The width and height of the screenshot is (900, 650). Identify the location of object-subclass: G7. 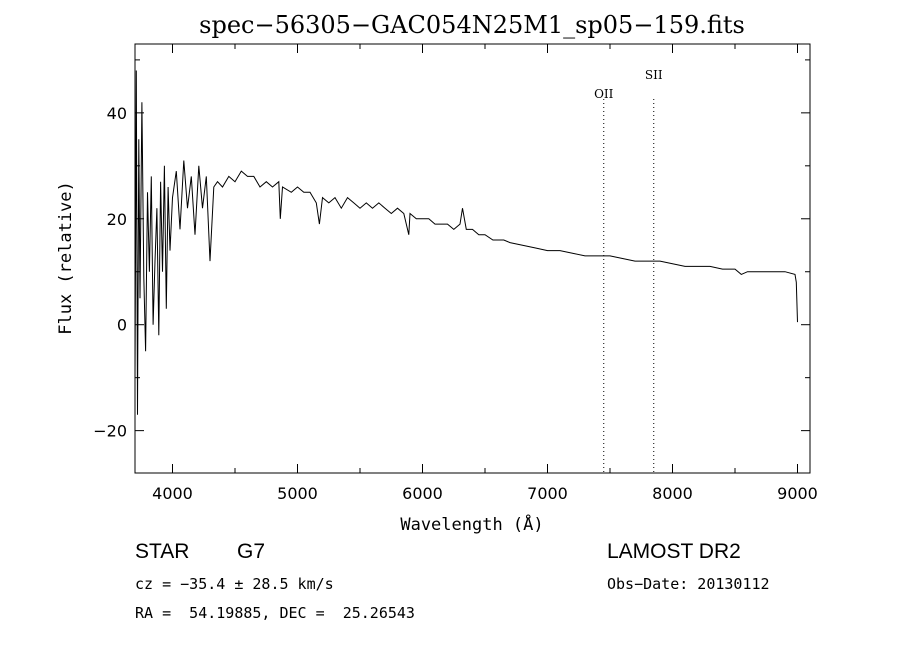
(251, 551).